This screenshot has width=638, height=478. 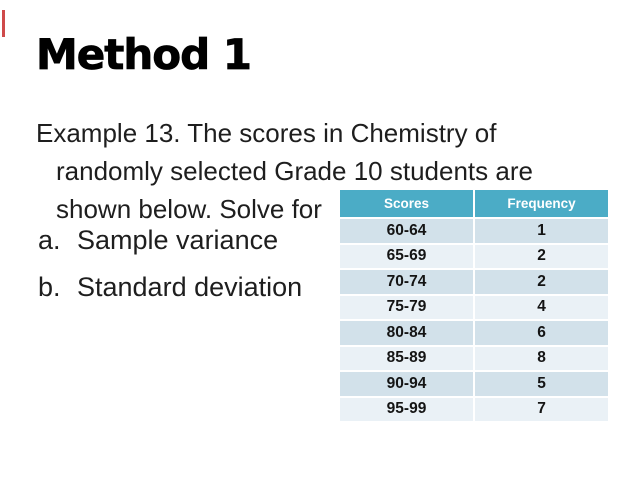 I want to click on table-header-frequency: Frequency, so click(x=541, y=203).